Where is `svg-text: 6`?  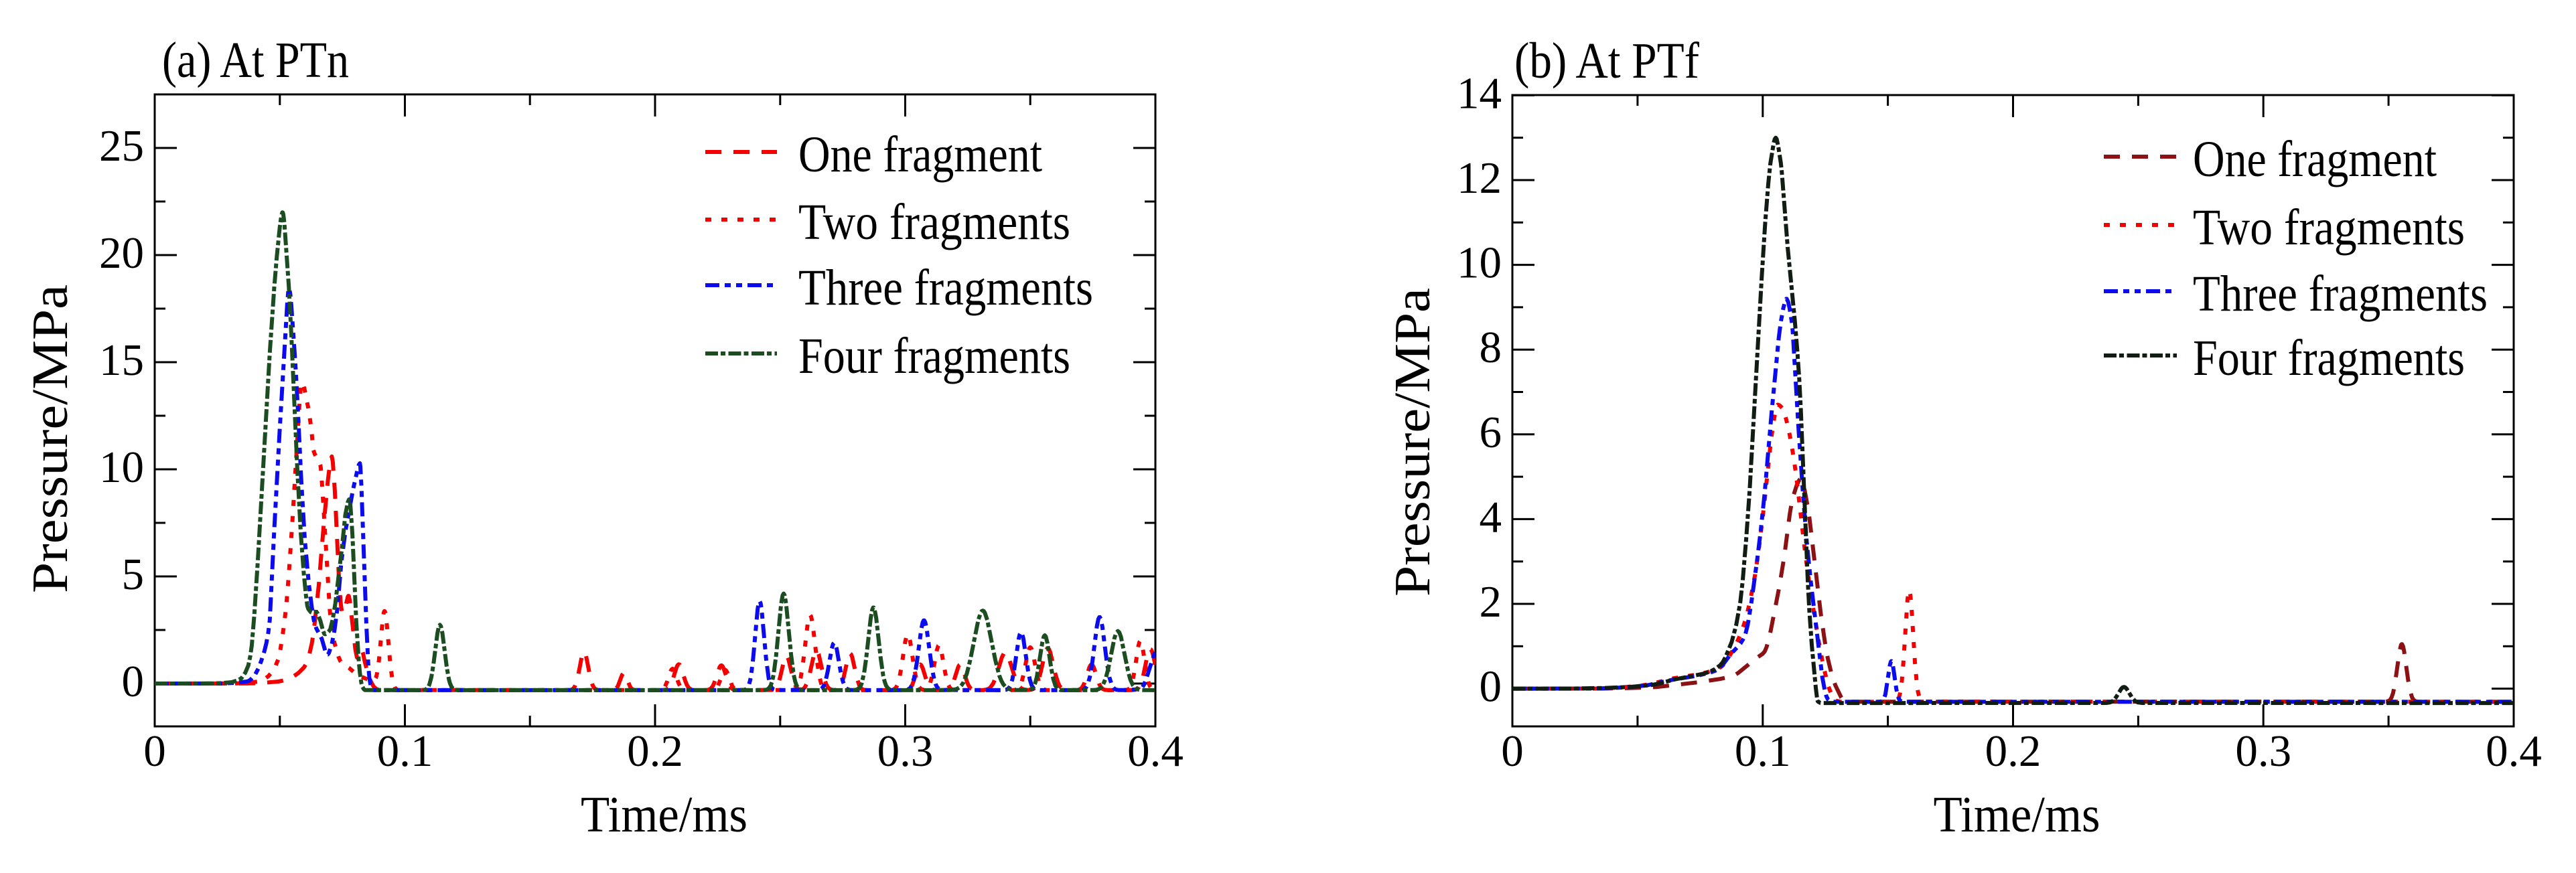
svg-text: 6 is located at coordinates (1491, 432).